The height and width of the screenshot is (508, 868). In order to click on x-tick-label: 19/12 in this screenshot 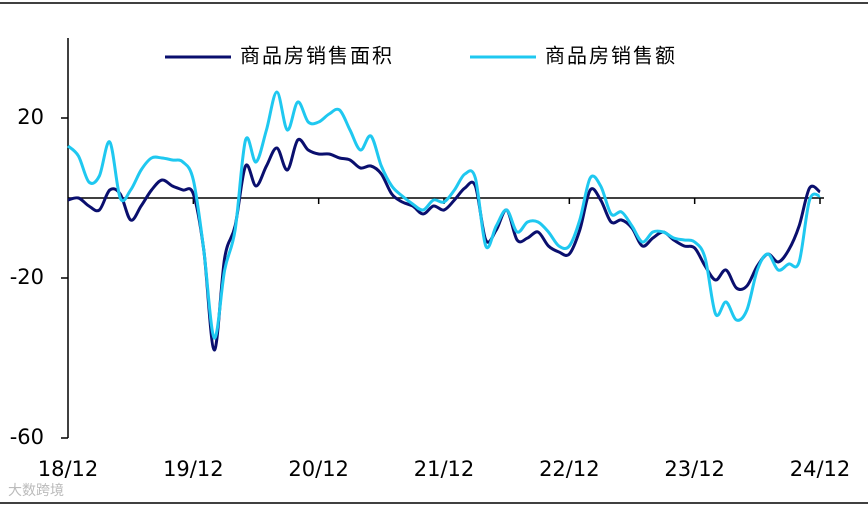, I will do `click(193, 469)`.